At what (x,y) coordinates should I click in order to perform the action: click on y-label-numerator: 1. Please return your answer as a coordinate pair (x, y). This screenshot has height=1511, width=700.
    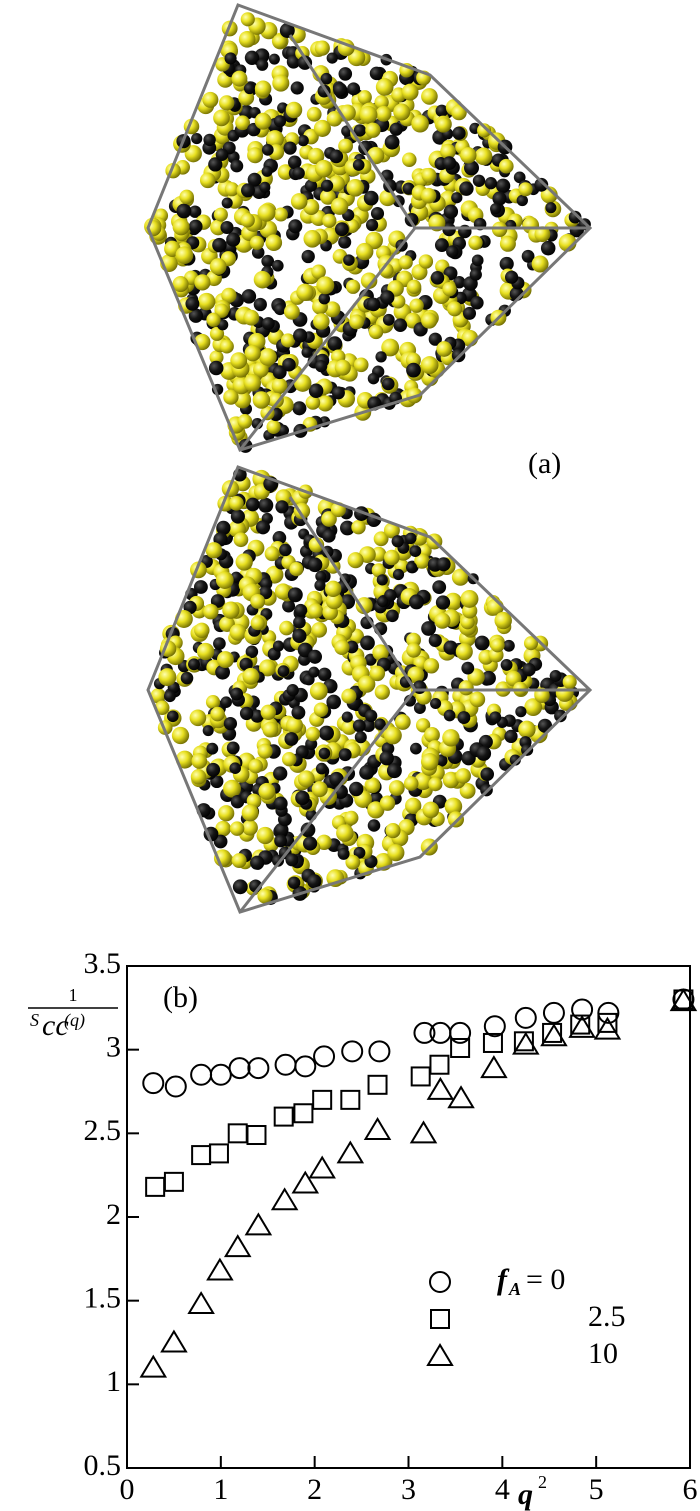
    Looking at the image, I should click on (73, 995).